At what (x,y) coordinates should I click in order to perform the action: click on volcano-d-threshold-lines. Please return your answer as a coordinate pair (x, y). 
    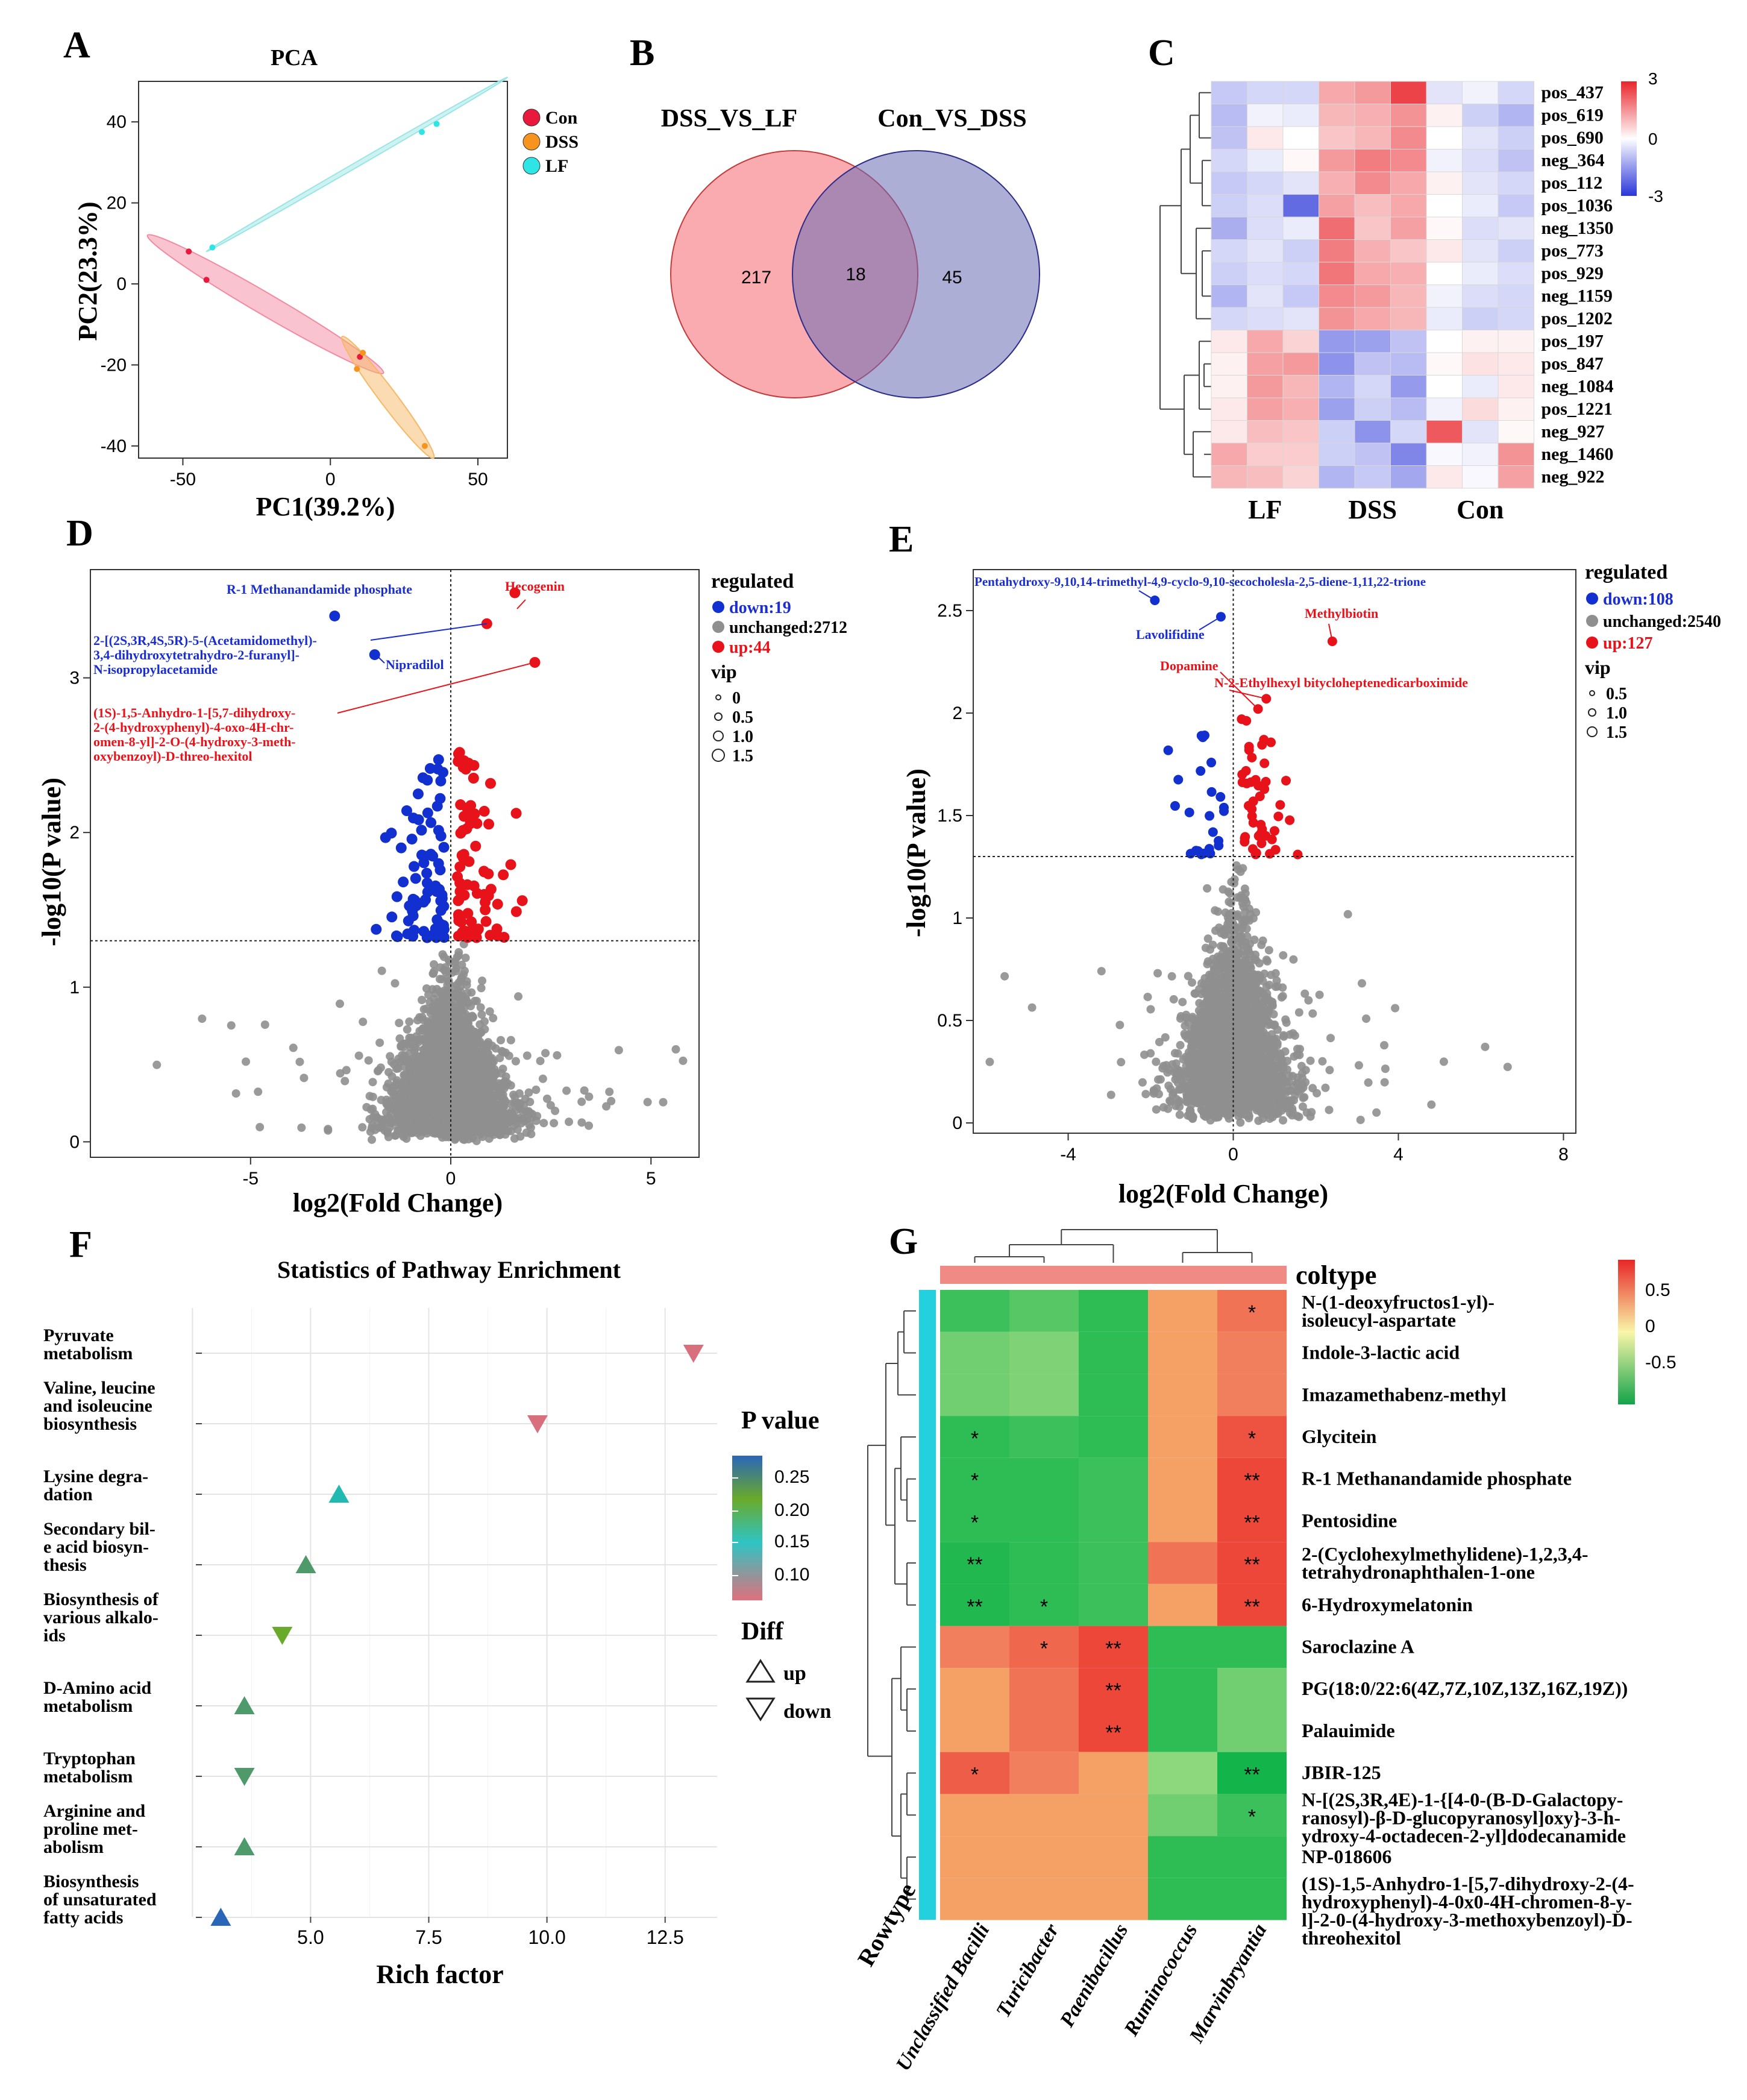
    Looking at the image, I should click on (394, 863).